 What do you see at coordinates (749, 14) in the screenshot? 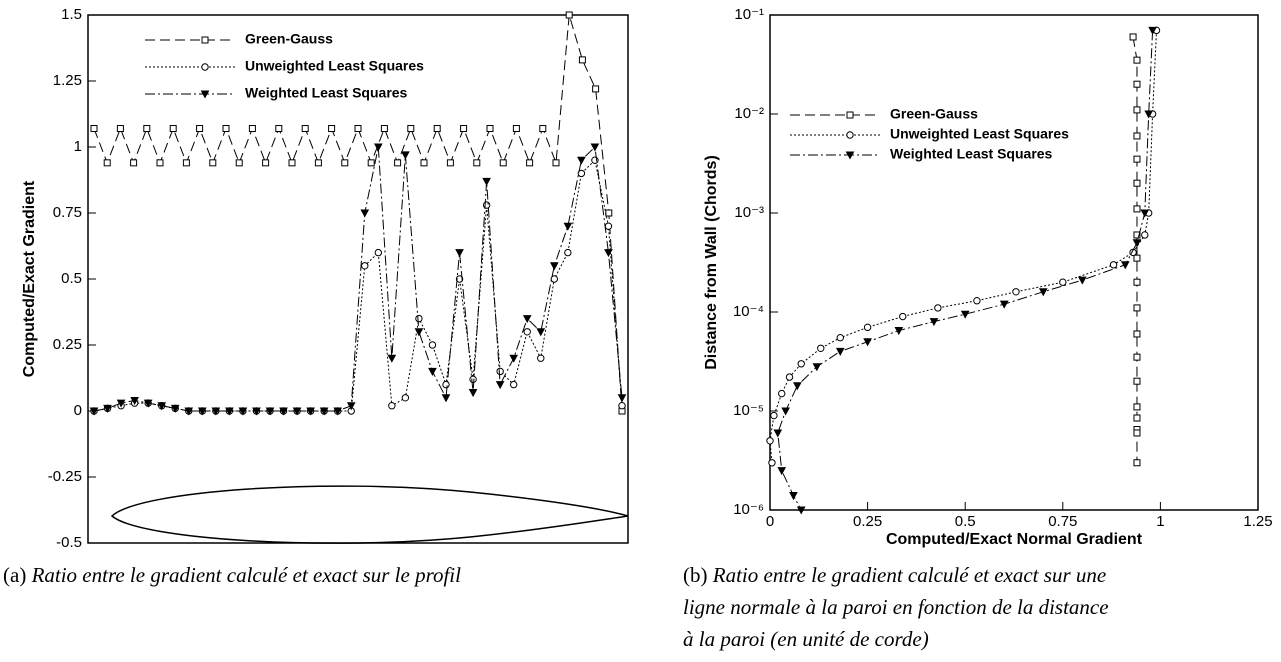
I see `y-tick-label: 10⁻¹` at bounding box center [749, 14].